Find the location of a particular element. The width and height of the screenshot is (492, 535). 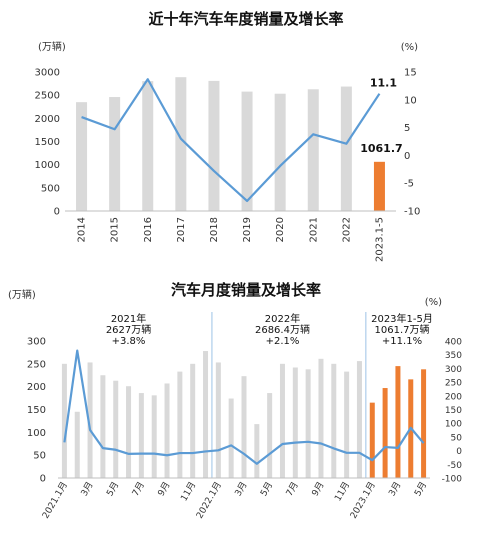

chart2-ytick-label: 50 is located at coordinates (39, 456).